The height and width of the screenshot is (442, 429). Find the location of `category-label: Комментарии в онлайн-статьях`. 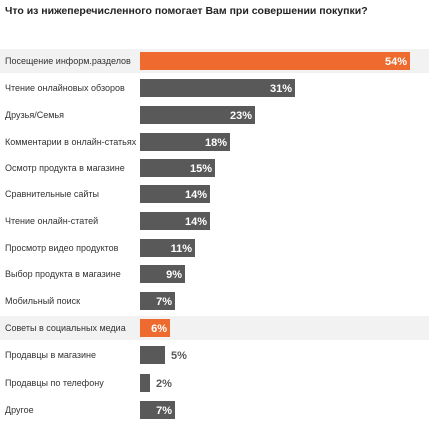

category-label: Комментарии в онлайн-статьях is located at coordinates (71, 142).